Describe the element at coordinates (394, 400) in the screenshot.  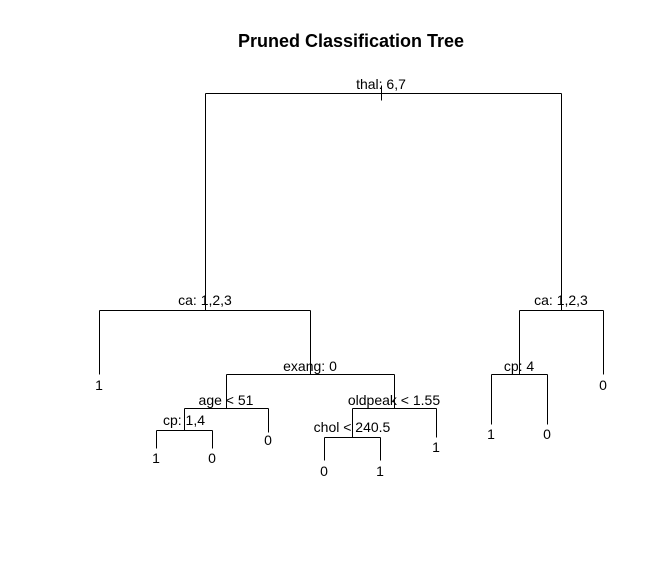
I see `split-label-oldpeak: oldpeak < 1.55` at that location.